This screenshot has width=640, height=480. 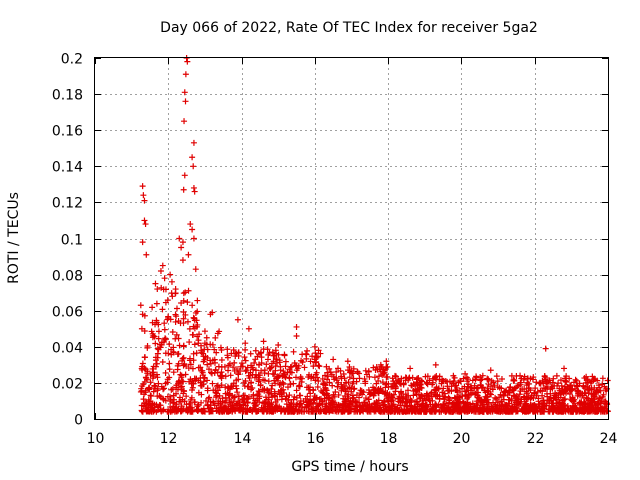 I want to click on x-tick-label: 22, so click(x=536, y=439).